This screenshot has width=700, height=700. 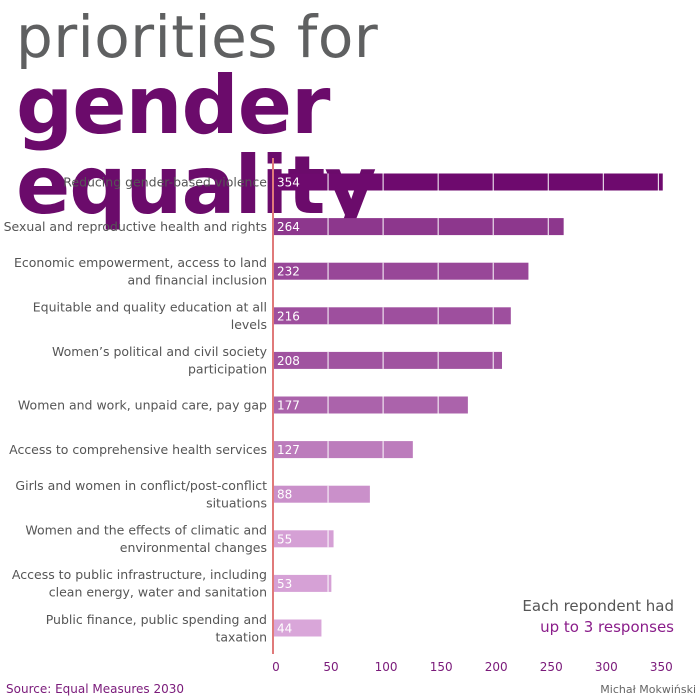 I want to click on category-label: environmental changes, so click(x=193, y=547).